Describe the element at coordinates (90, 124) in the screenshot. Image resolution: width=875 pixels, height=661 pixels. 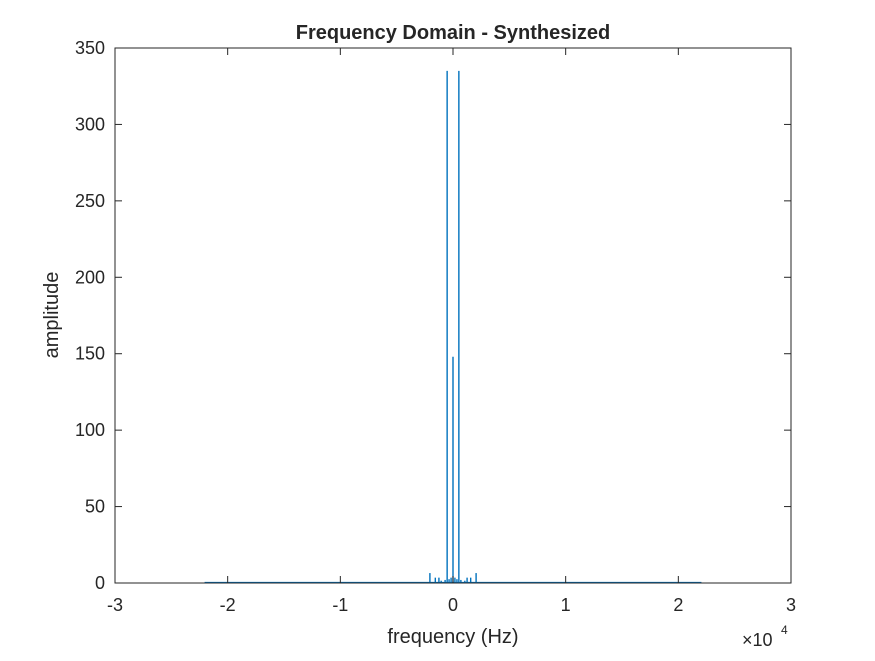
I see `y-tick-label: 300` at that location.